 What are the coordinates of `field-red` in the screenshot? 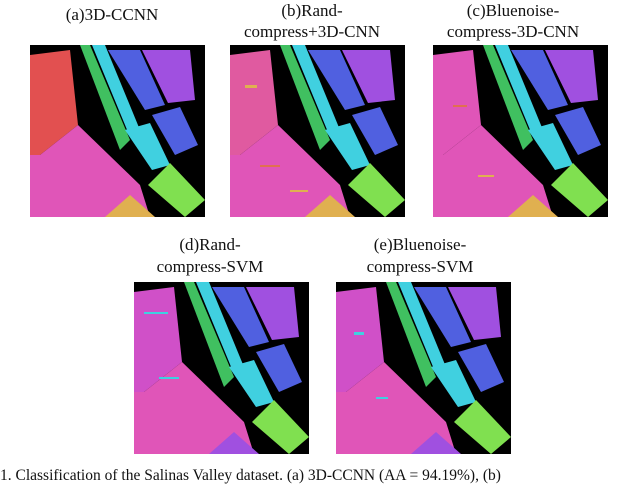 It's located at (54, 102).